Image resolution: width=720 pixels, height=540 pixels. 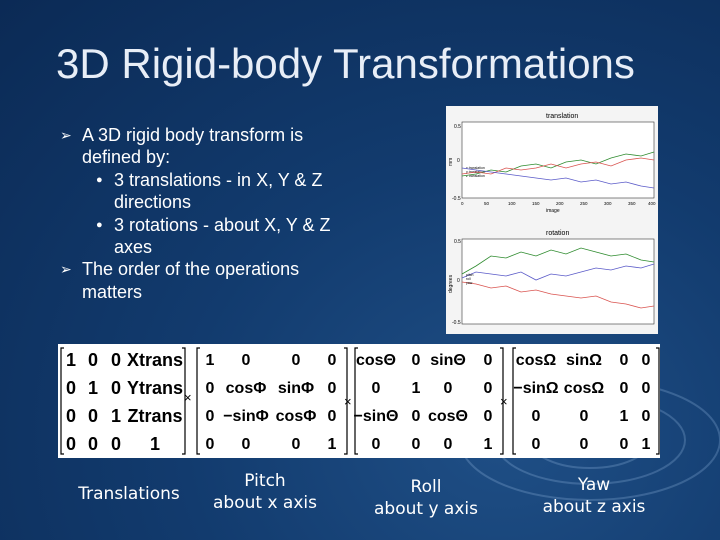 I want to click on caption-text: Translations, so click(x=129, y=494).